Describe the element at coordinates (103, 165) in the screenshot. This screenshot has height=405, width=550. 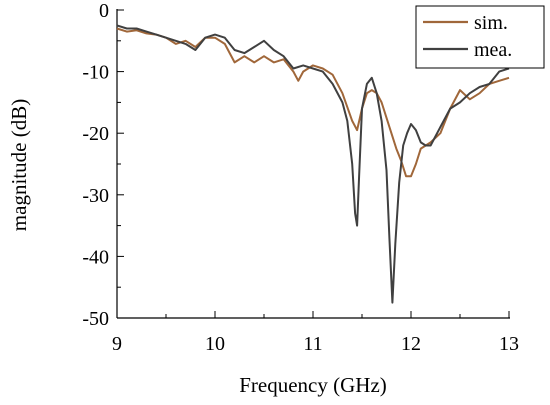
I see `y-ticks: 0 -10 -20 -30 -40 -50` at that location.